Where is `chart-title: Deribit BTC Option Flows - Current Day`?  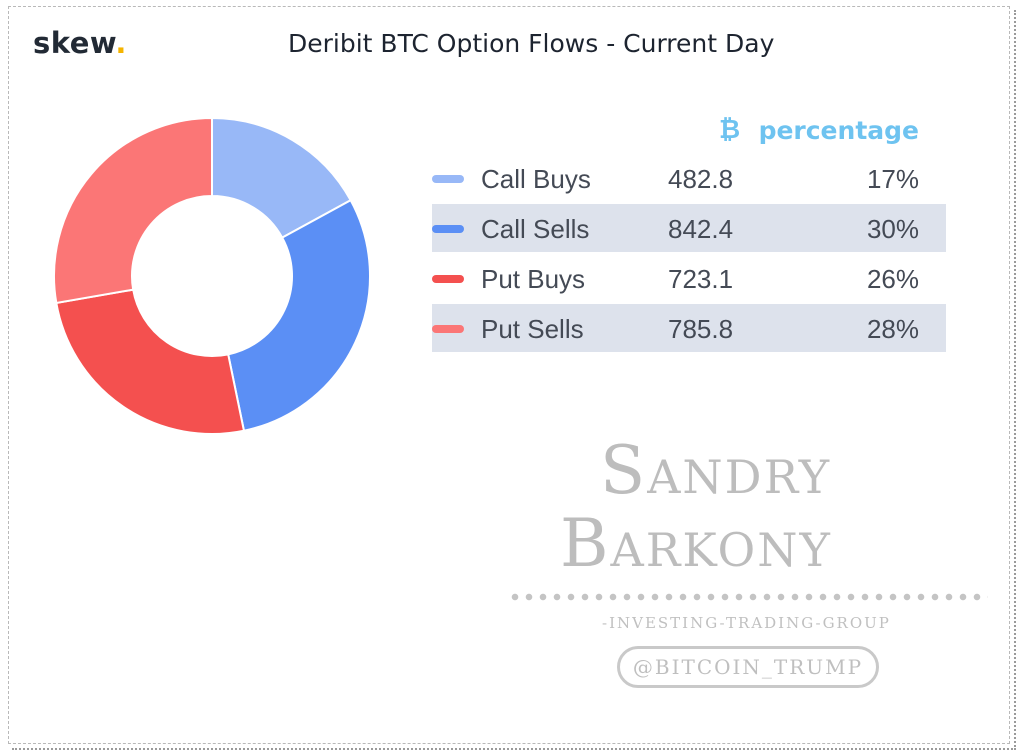 chart-title: Deribit BTC Option Flows - Current Day is located at coordinates (531, 43).